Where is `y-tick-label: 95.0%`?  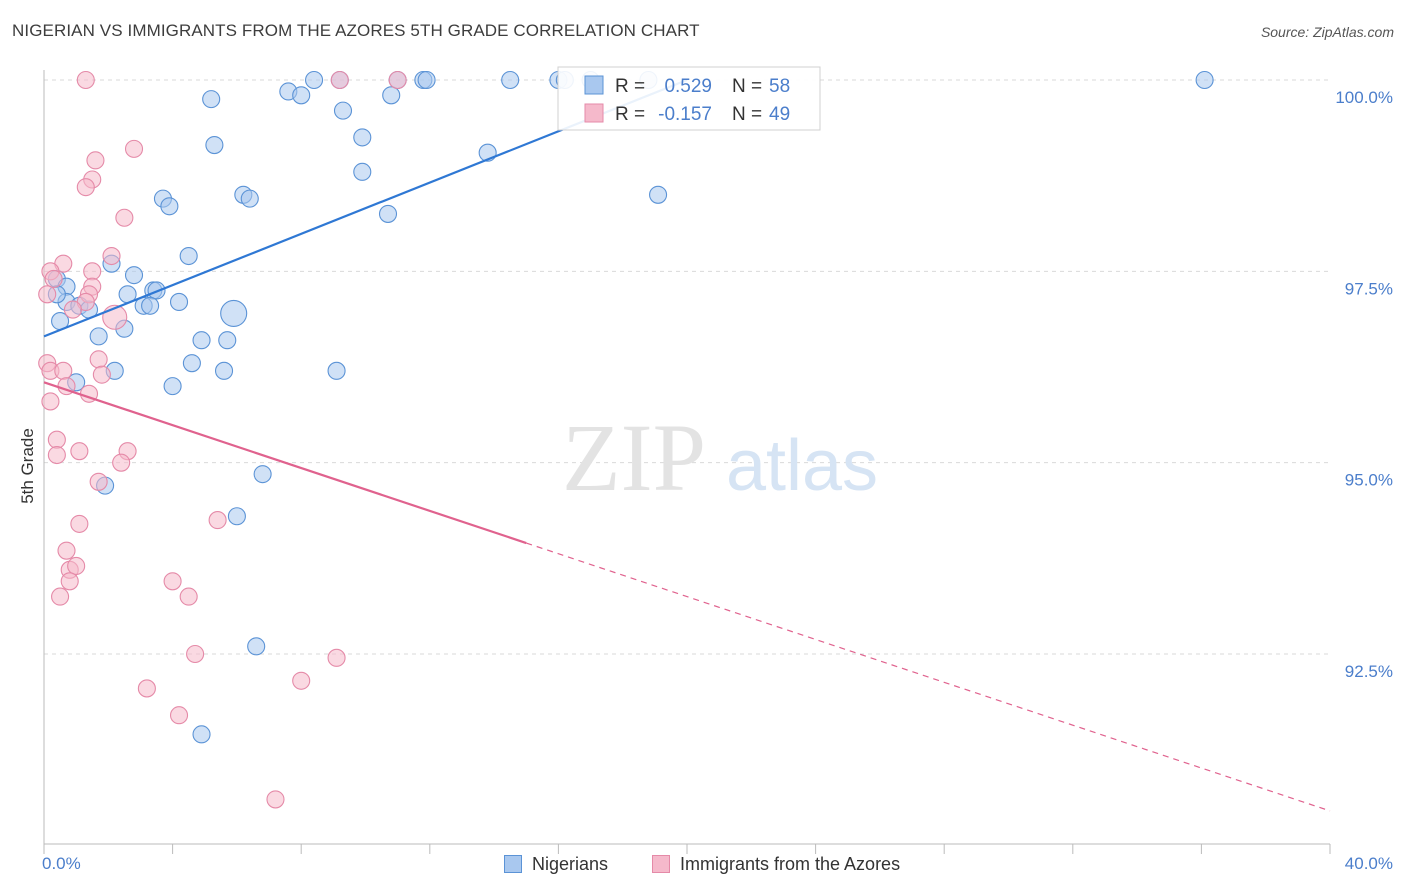
y-tick-label: 95.0% is located at coordinates (1369, 480).